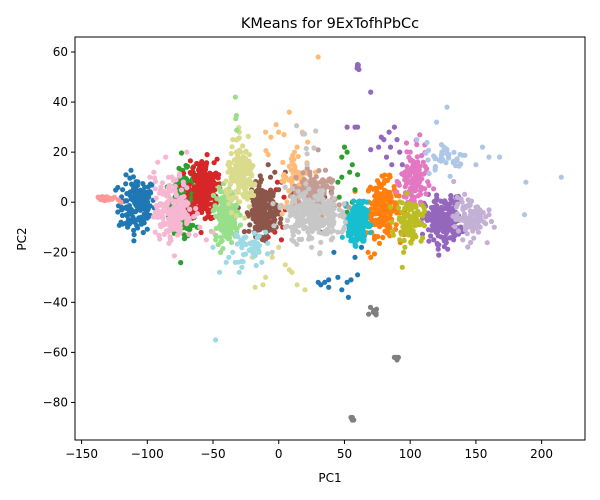 Image resolution: width=600 pixels, height=500 pixels. Describe the element at coordinates (212, 454) in the screenshot. I see `x-tick-label: −50` at that location.